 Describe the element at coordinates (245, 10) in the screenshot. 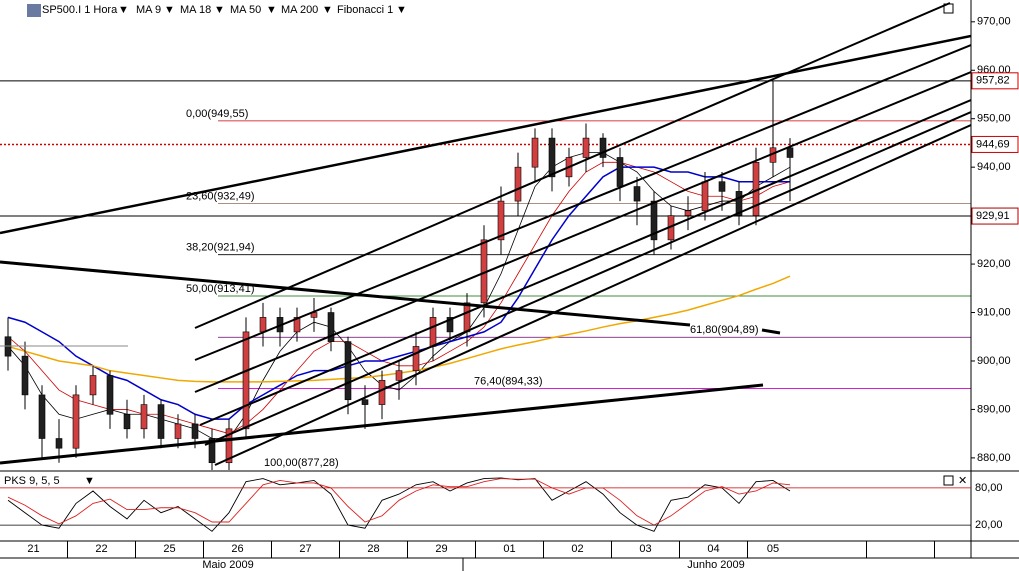

I see `legend-entry: MA 50` at that location.